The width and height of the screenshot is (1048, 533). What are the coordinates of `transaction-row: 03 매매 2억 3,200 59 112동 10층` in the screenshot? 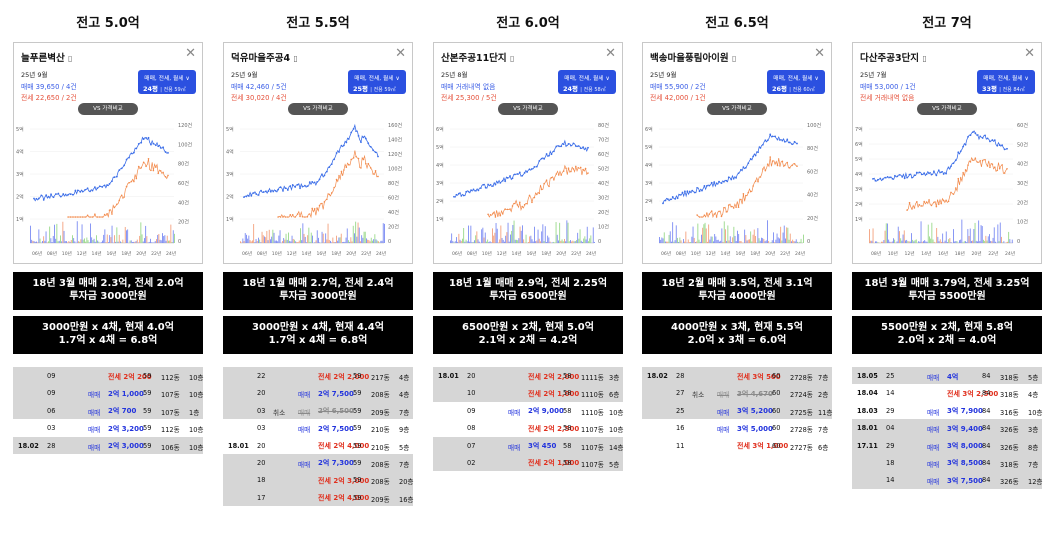 It's located at (108, 428).